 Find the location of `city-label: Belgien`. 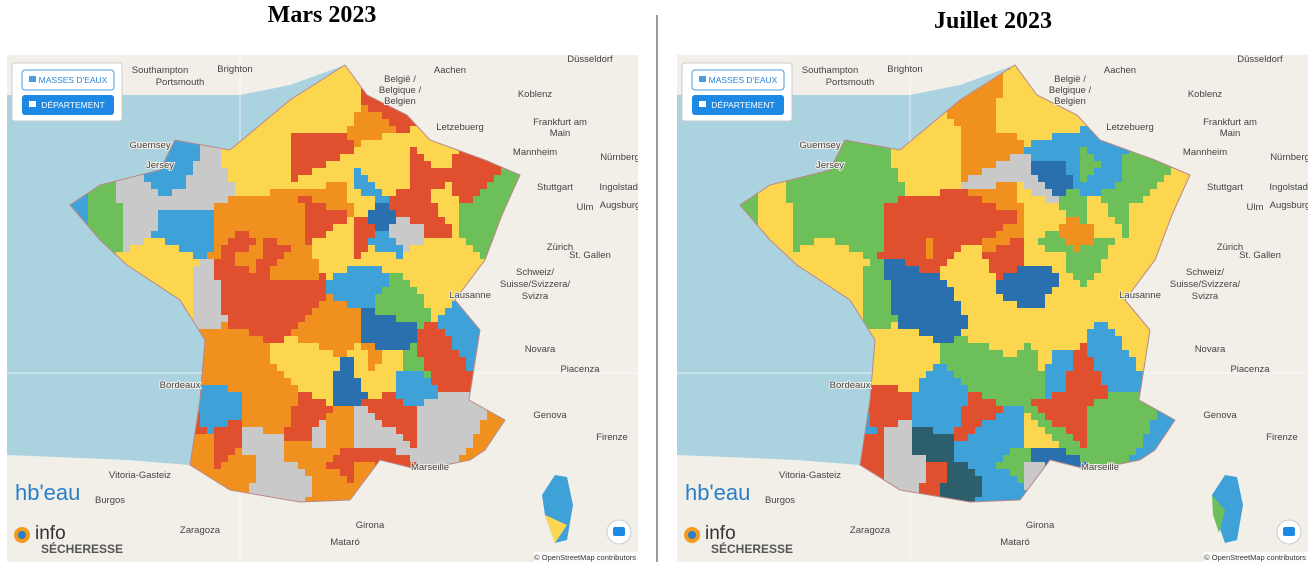

city-label: Belgien is located at coordinates (400, 101).